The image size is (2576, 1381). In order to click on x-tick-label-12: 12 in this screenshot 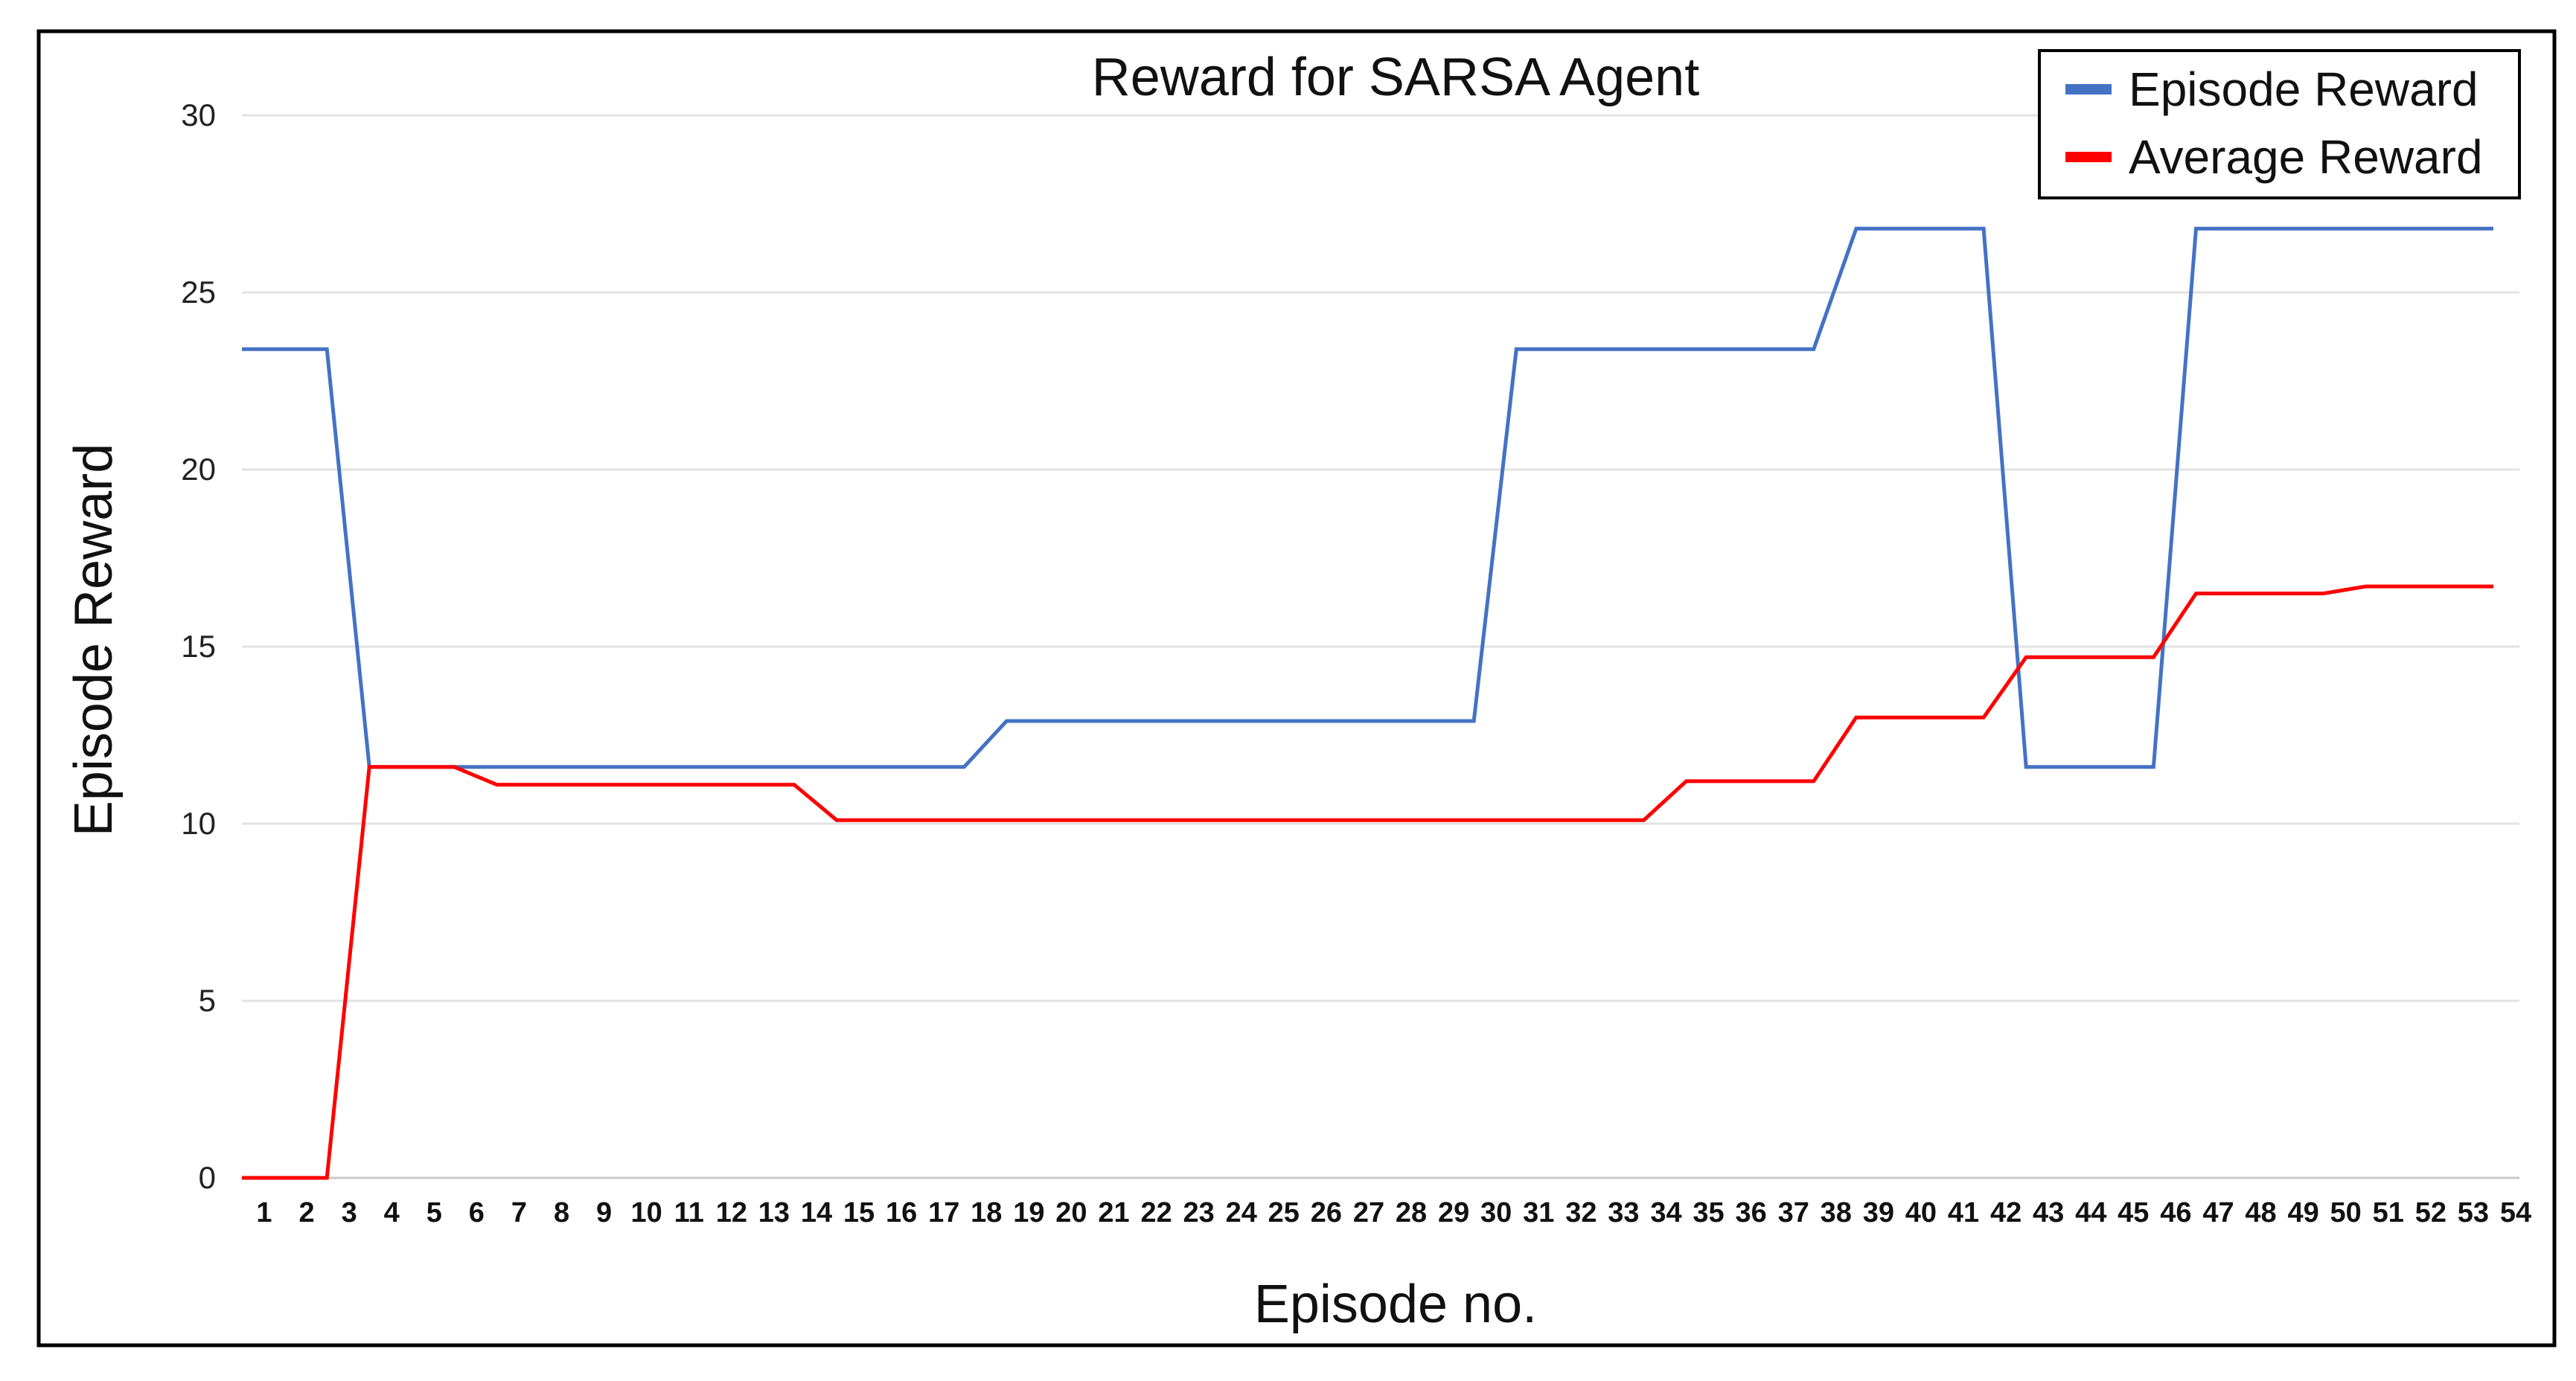, I will do `click(731, 1212)`.